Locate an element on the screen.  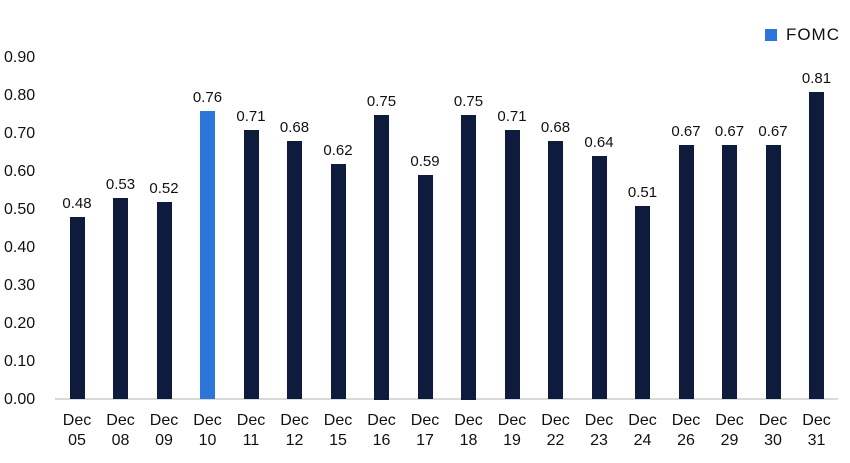
bar-value-label: 0.52 is located at coordinates (164, 188).